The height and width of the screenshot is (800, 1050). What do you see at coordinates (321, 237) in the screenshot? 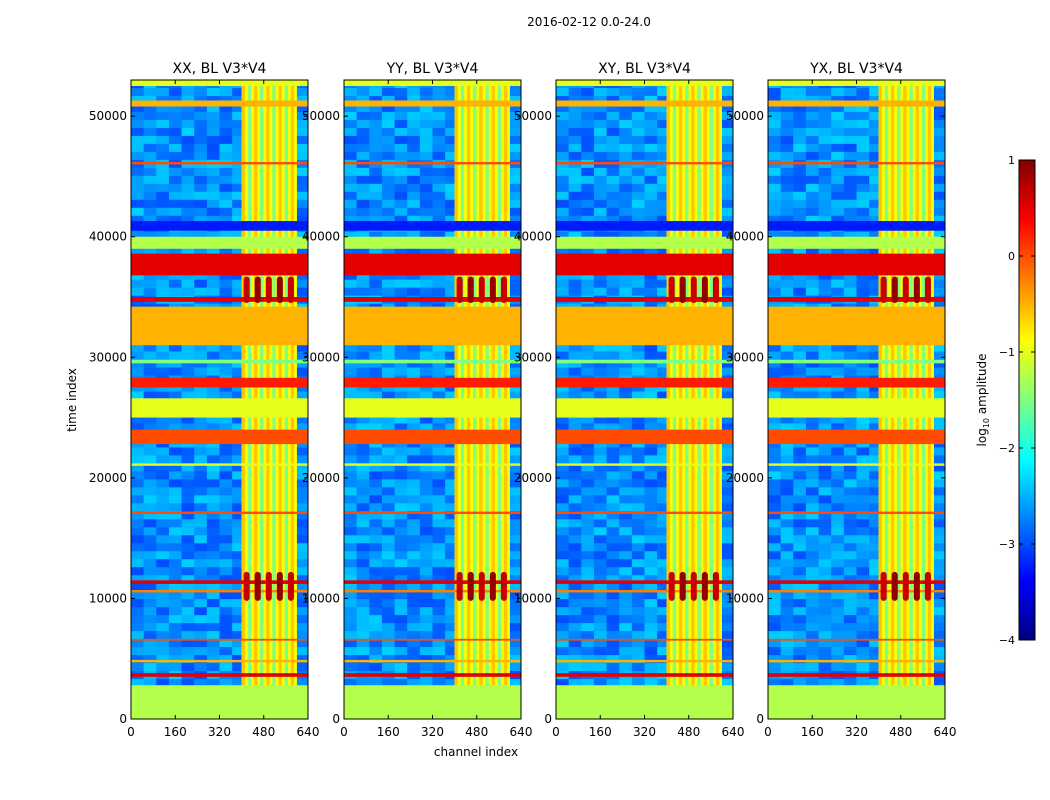
I see `y-tick-label: 40000` at bounding box center [321, 237].